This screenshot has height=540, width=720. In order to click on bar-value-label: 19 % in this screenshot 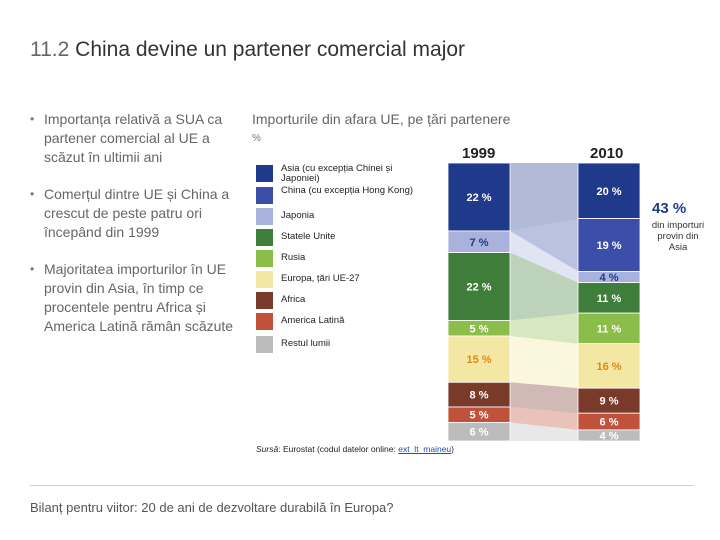, I will do `click(608, 246)`.